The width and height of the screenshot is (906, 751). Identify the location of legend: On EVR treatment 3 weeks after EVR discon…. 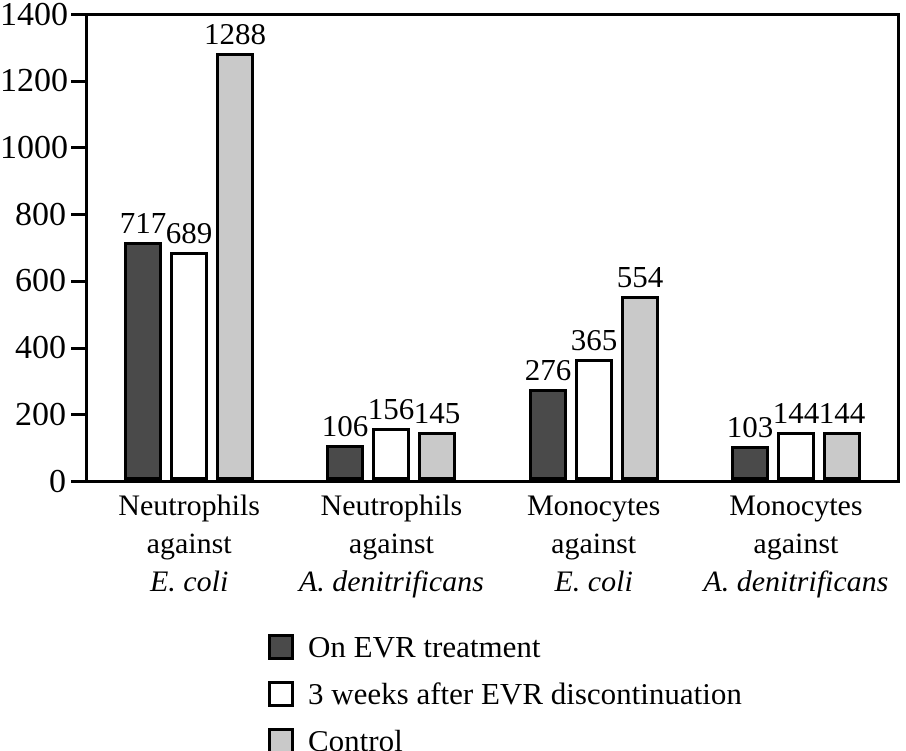
(505, 687).